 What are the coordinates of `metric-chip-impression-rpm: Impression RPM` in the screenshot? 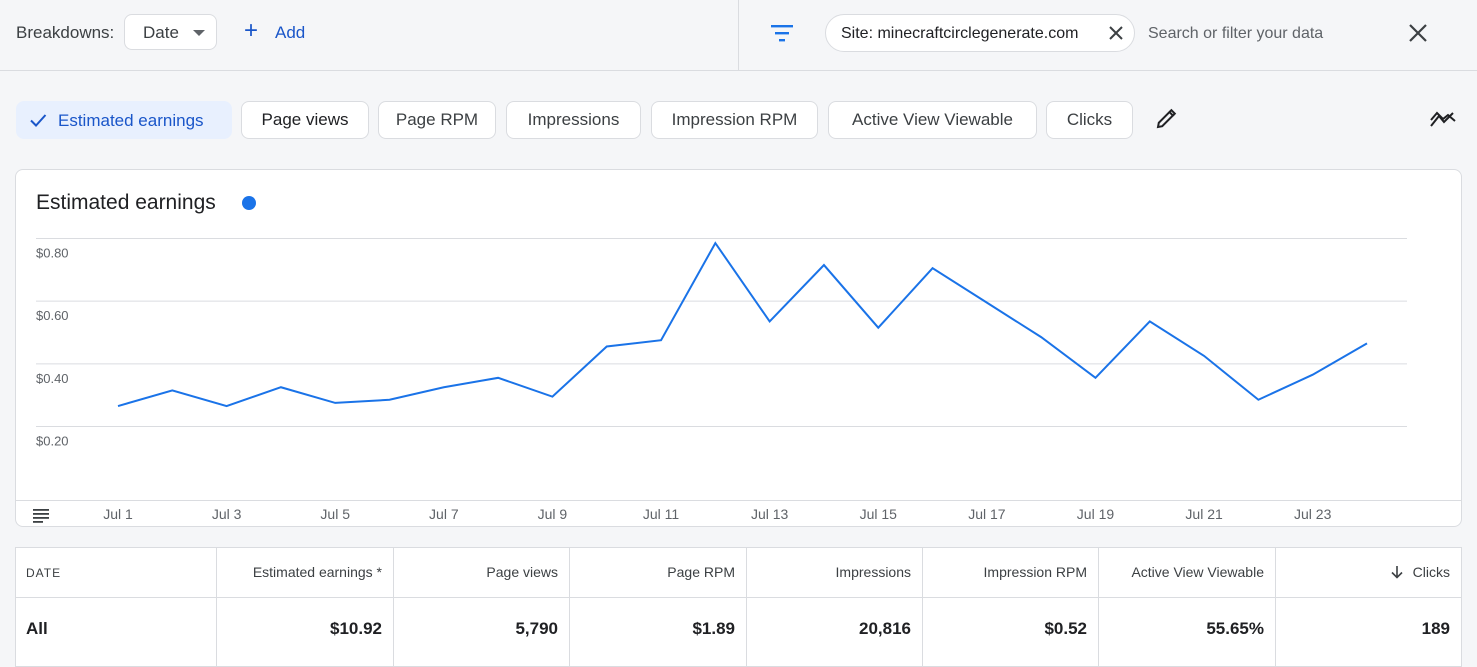 It's located at (734, 120).